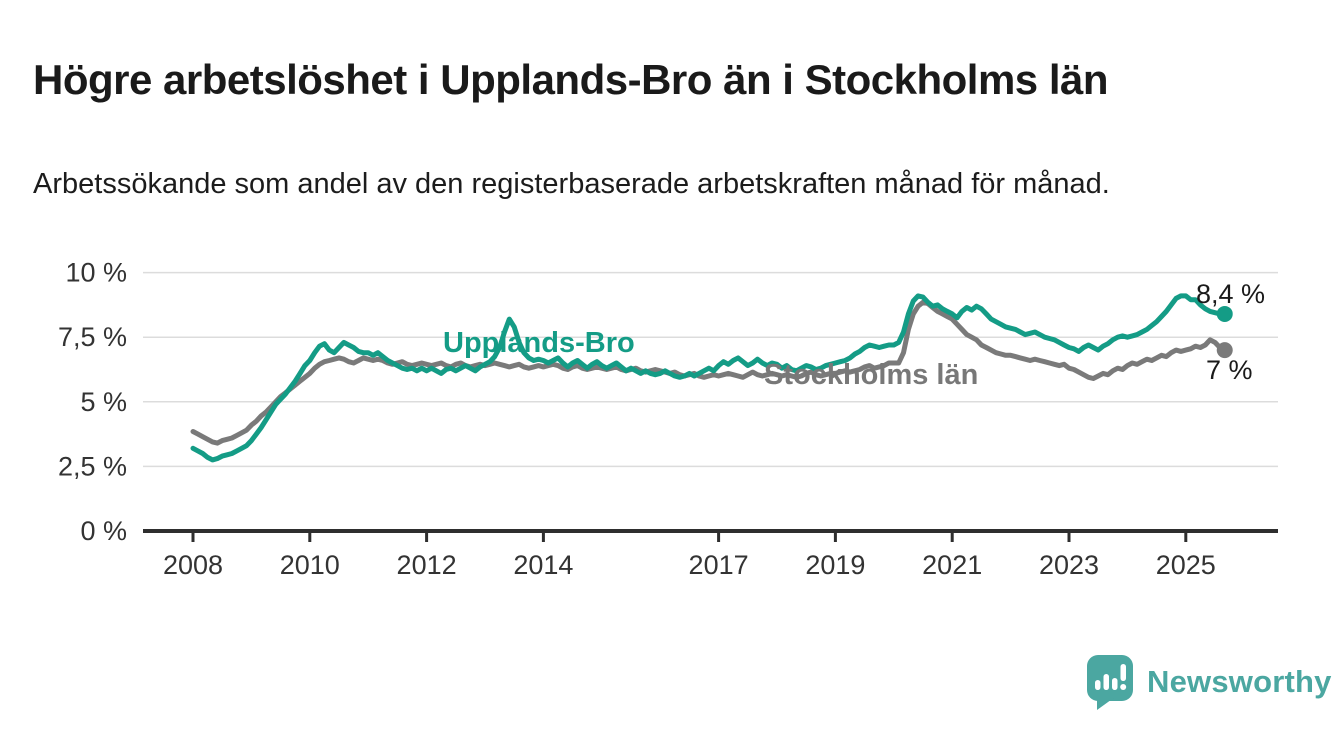  I want to click on svg-text: 2014, so click(543, 565).